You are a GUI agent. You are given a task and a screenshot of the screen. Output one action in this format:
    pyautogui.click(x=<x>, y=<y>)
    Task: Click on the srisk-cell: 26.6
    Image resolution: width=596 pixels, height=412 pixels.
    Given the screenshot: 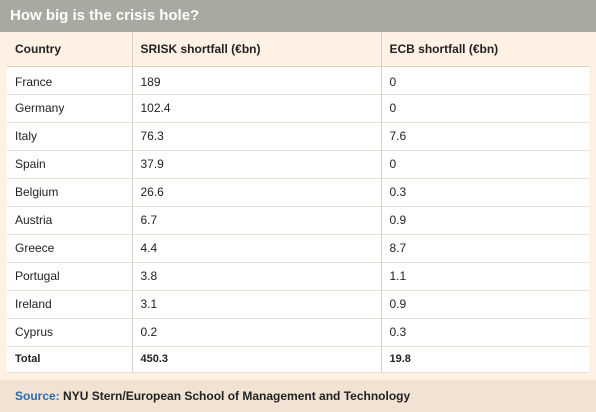 What is the action you would take?
    pyautogui.click(x=256, y=192)
    